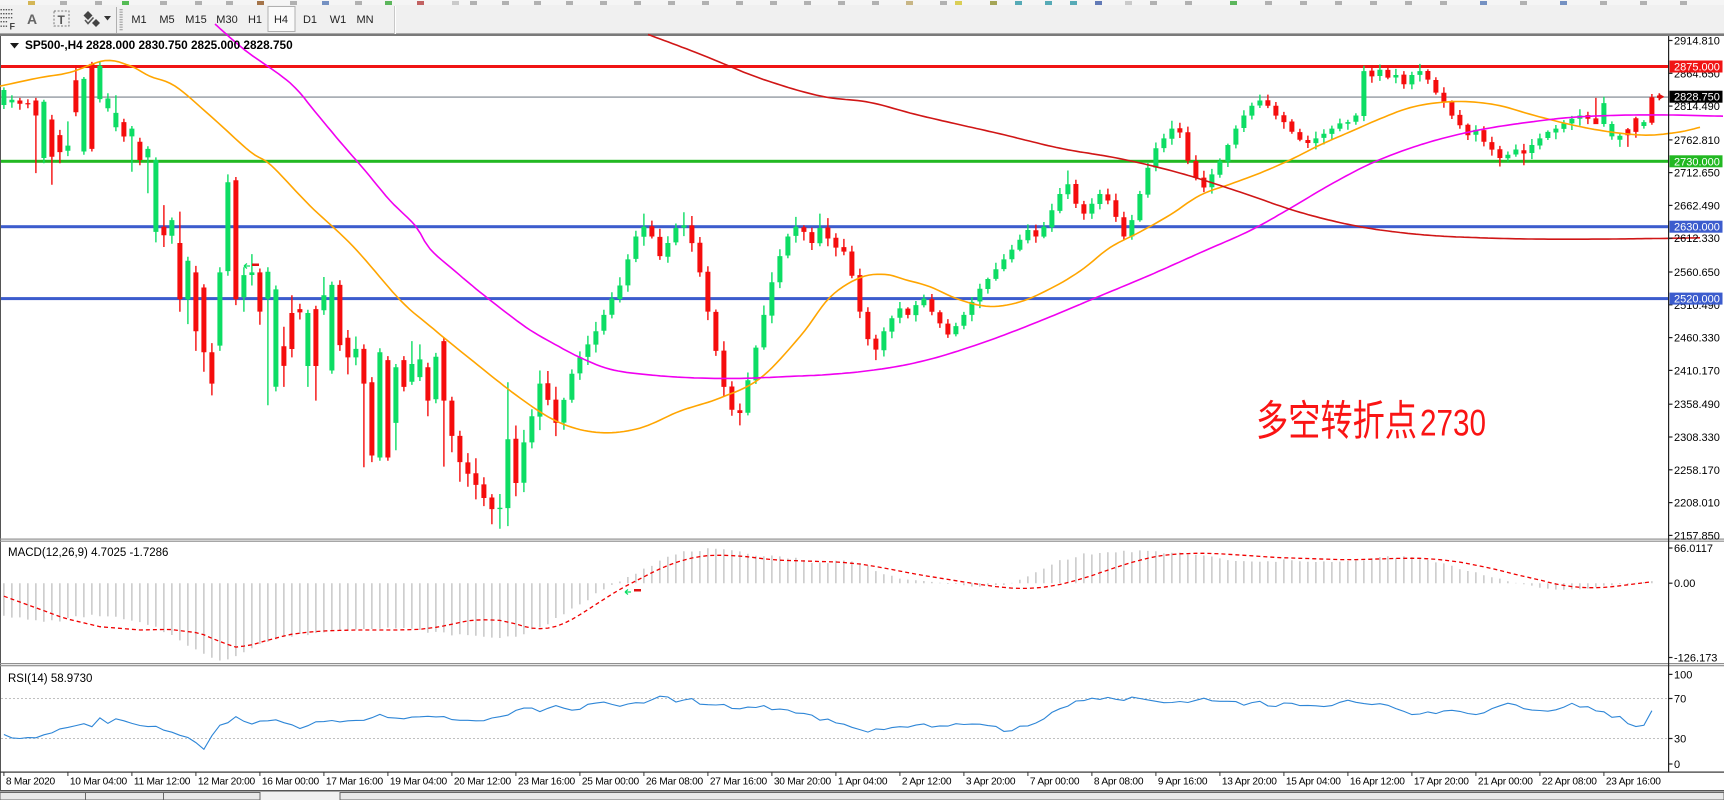  Describe the element at coordinates (547, 782) in the screenshot. I see `svg-text: 23 Mar 16:00` at that location.